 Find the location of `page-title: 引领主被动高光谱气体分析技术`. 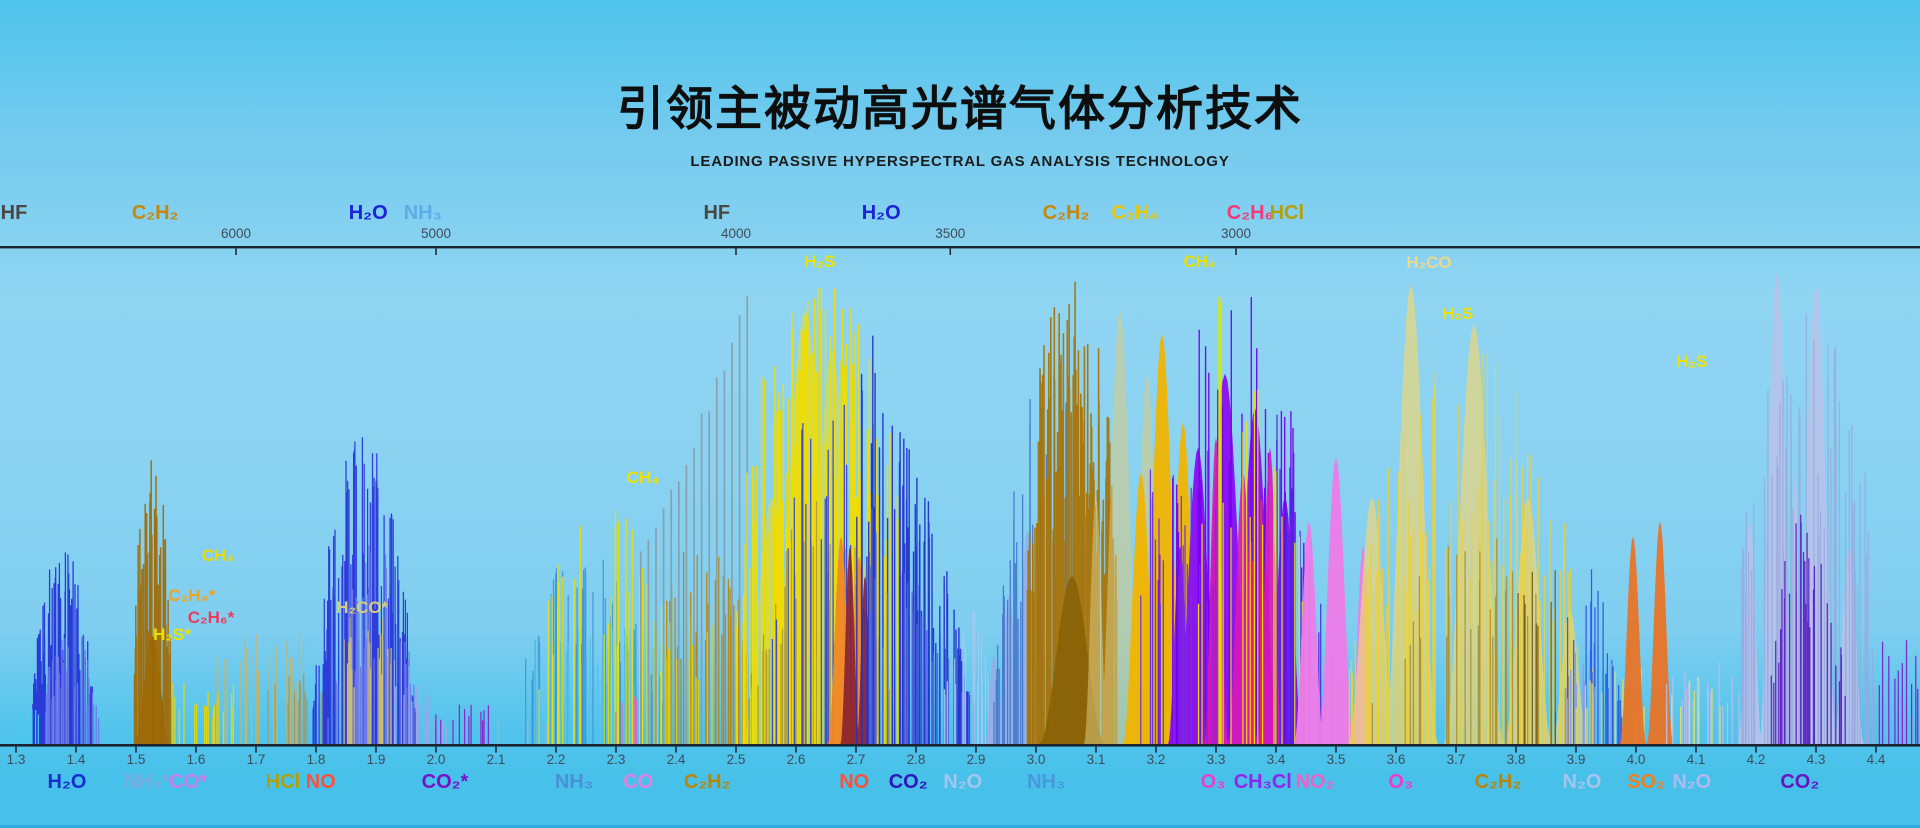

page-title: 引领主被动高光谱气体分析技术 is located at coordinates (960, 108).